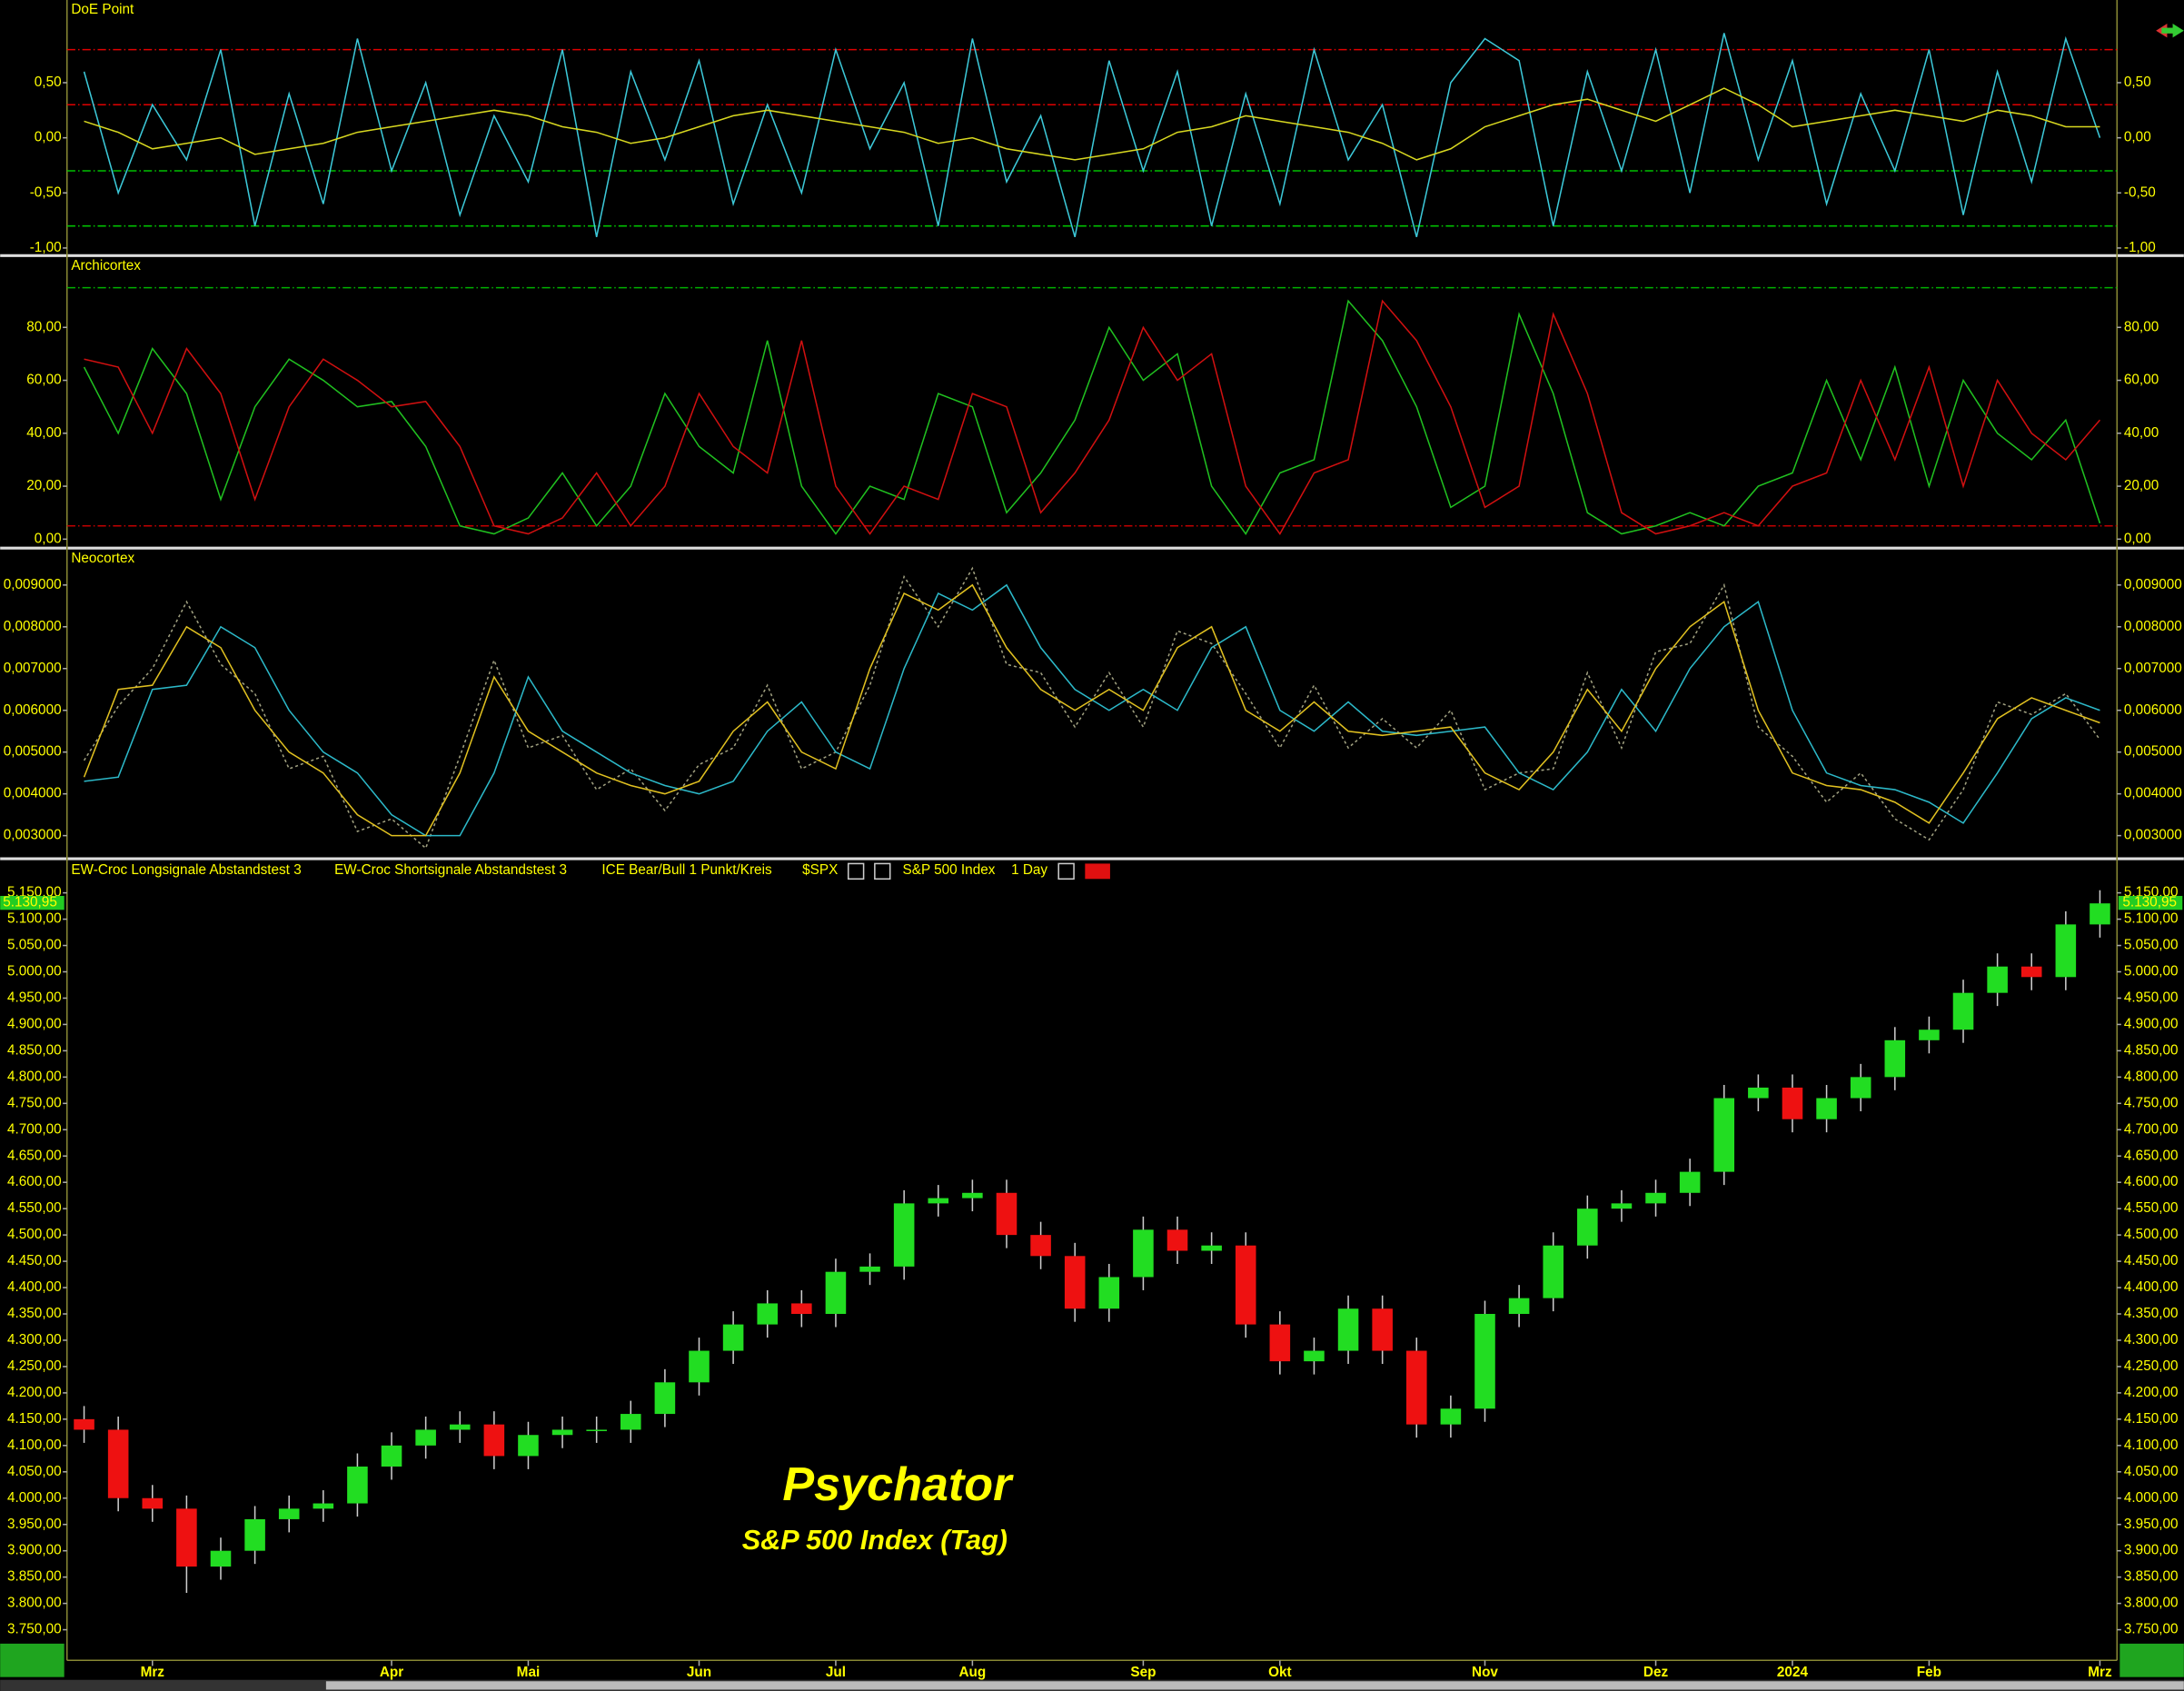 The height and width of the screenshot is (1691, 2184). Describe the element at coordinates (836, 1672) in the screenshot. I see `x-tick-label: Jul` at that location.